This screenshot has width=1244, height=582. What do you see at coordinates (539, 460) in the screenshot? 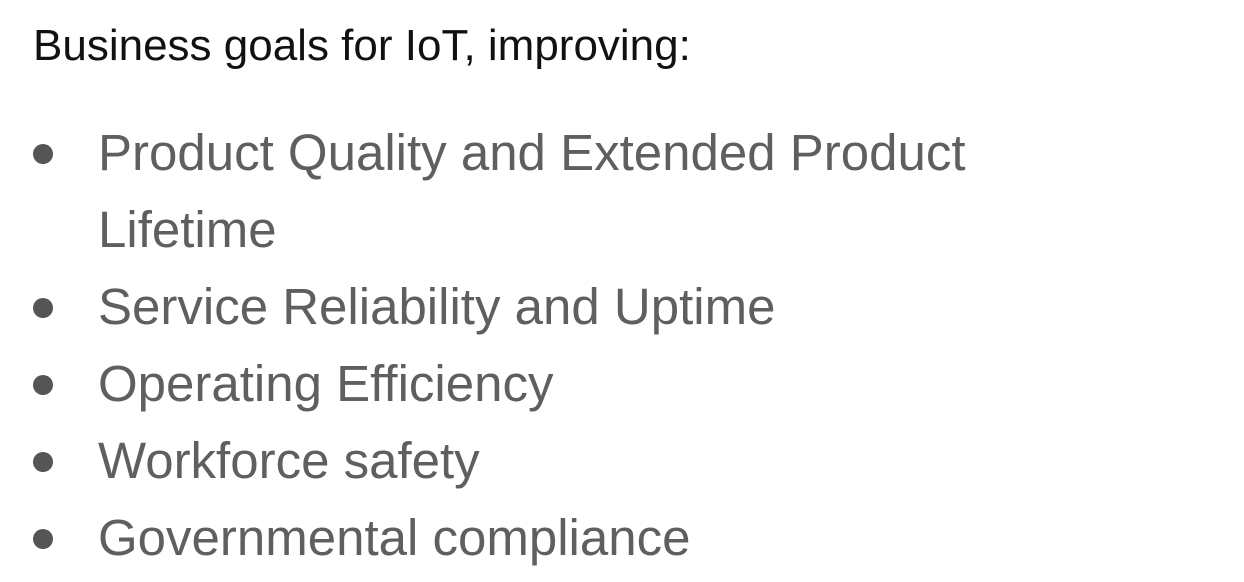
I see `list-item: Workforce safety` at bounding box center [539, 460].